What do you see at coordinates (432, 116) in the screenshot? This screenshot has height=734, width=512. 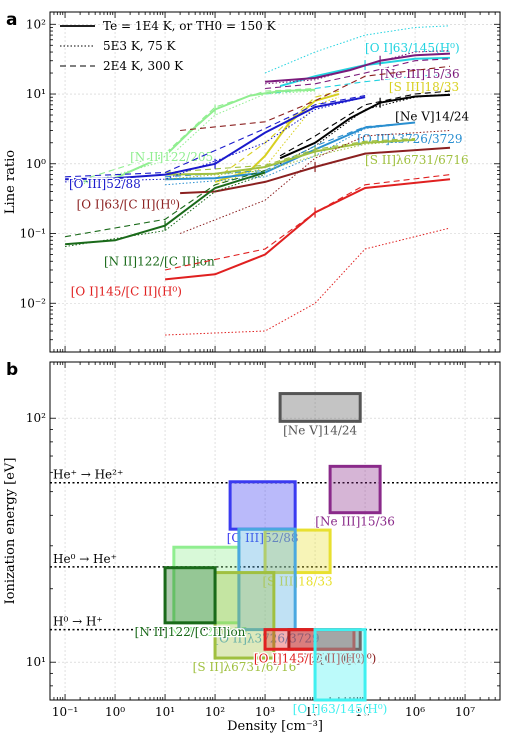 I see `series-3-label: [Ne V]14/24` at bounding box center [432, 116].